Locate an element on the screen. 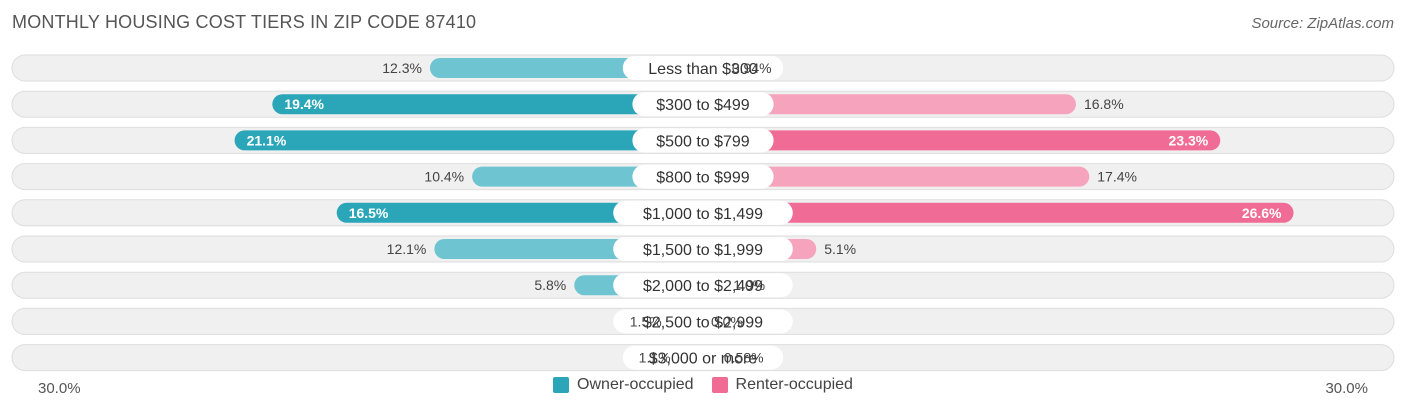 This screenshot has height=414, width=1406. renter-swatch is located at coordinates (719, 385).